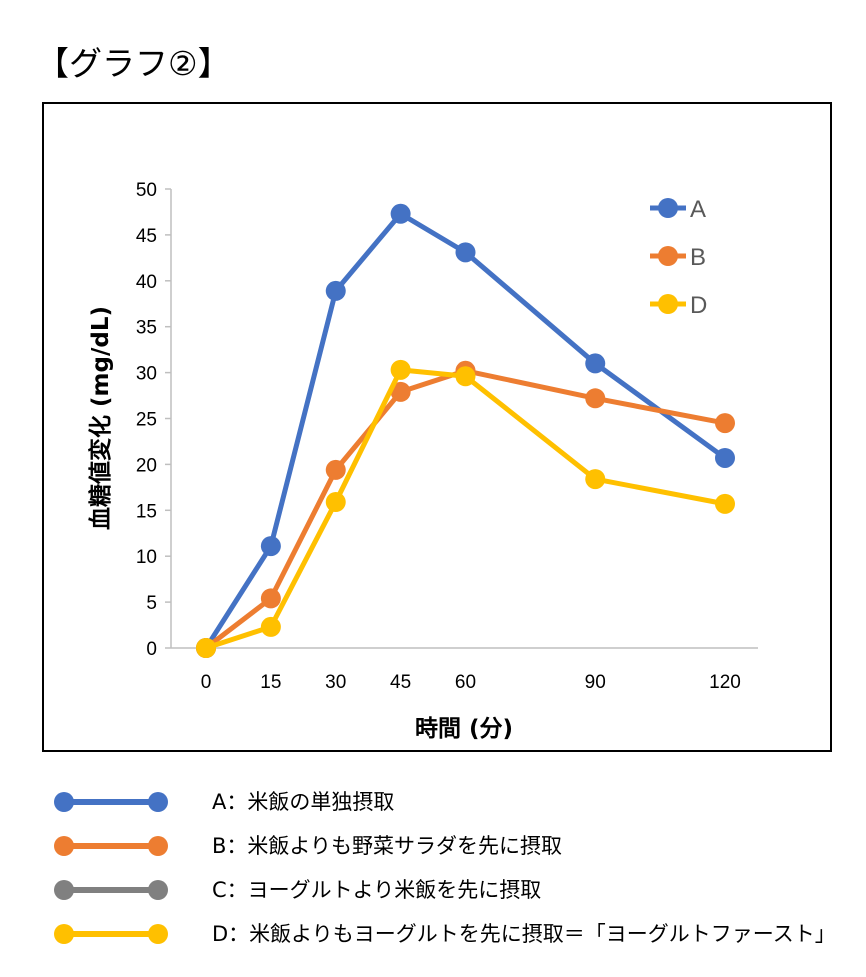 The height and width of the screenshot is (977, 866). Describe the element at coordinates (698, 209) in the screenshot. I see `legend-label-a: A` at that location.